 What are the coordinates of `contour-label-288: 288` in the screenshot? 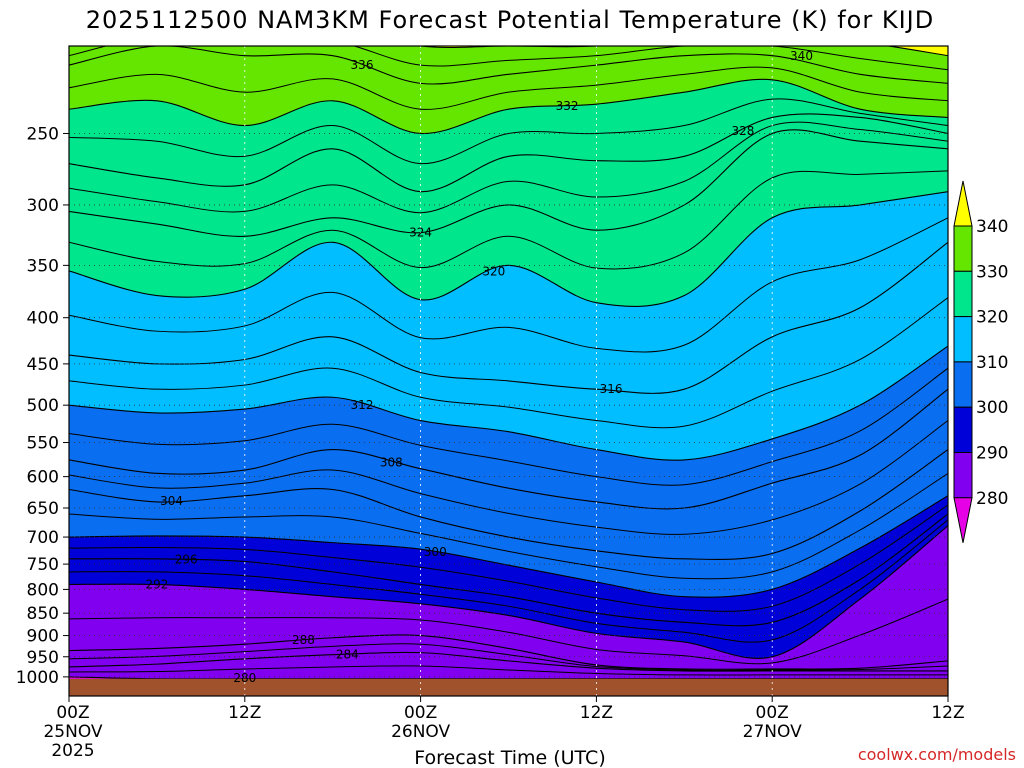 It's located at (303, 640).